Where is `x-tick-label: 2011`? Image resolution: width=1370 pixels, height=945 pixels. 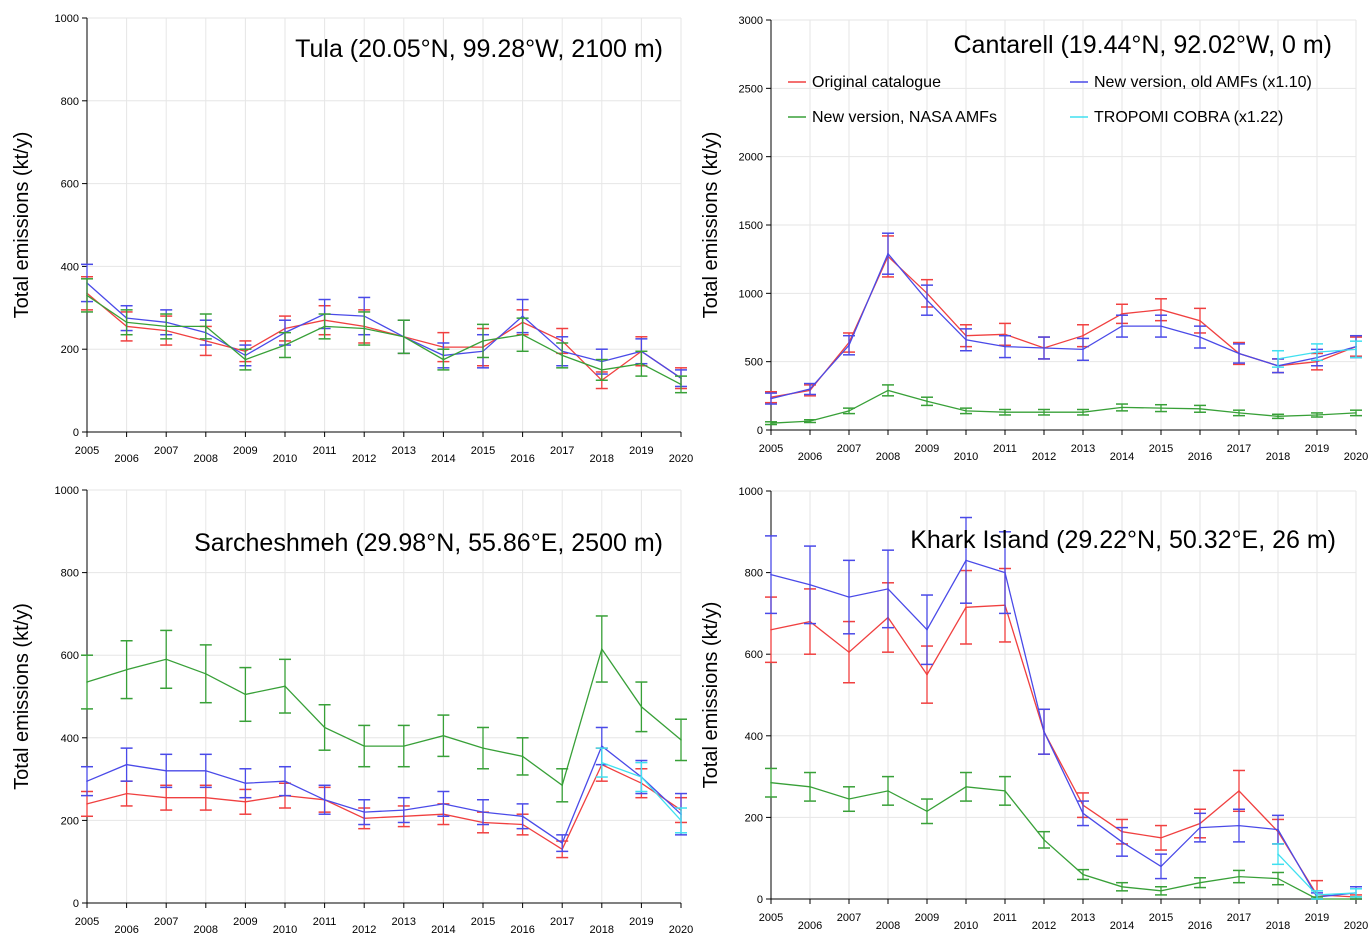
x-tick-label: 2011 is located at coordinates (1005, 918).